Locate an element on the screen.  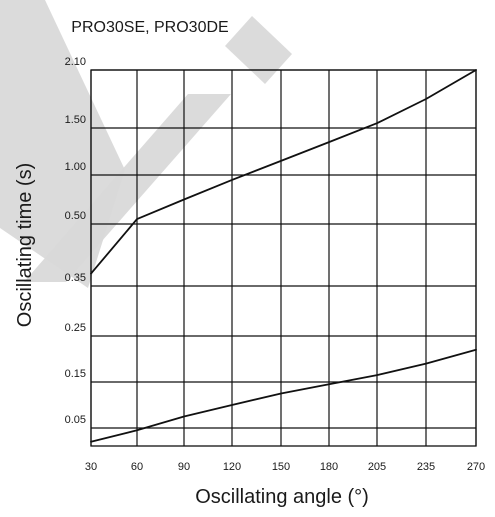
y-tick-label-6: 1.50 is located at coordinates (75, 120).